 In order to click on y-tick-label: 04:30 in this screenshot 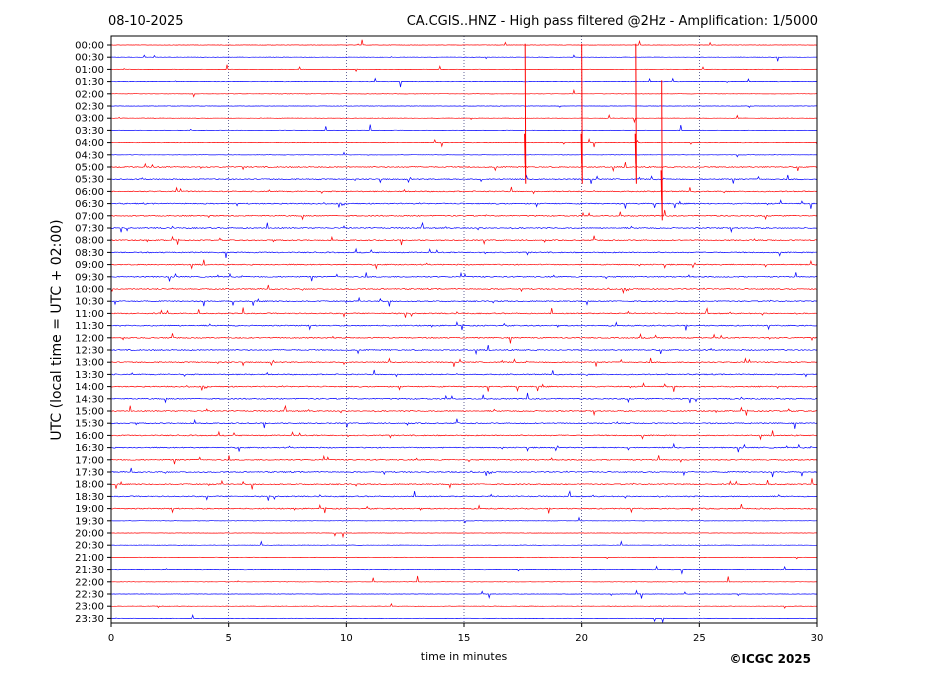, I will do `click(89, 155)`.